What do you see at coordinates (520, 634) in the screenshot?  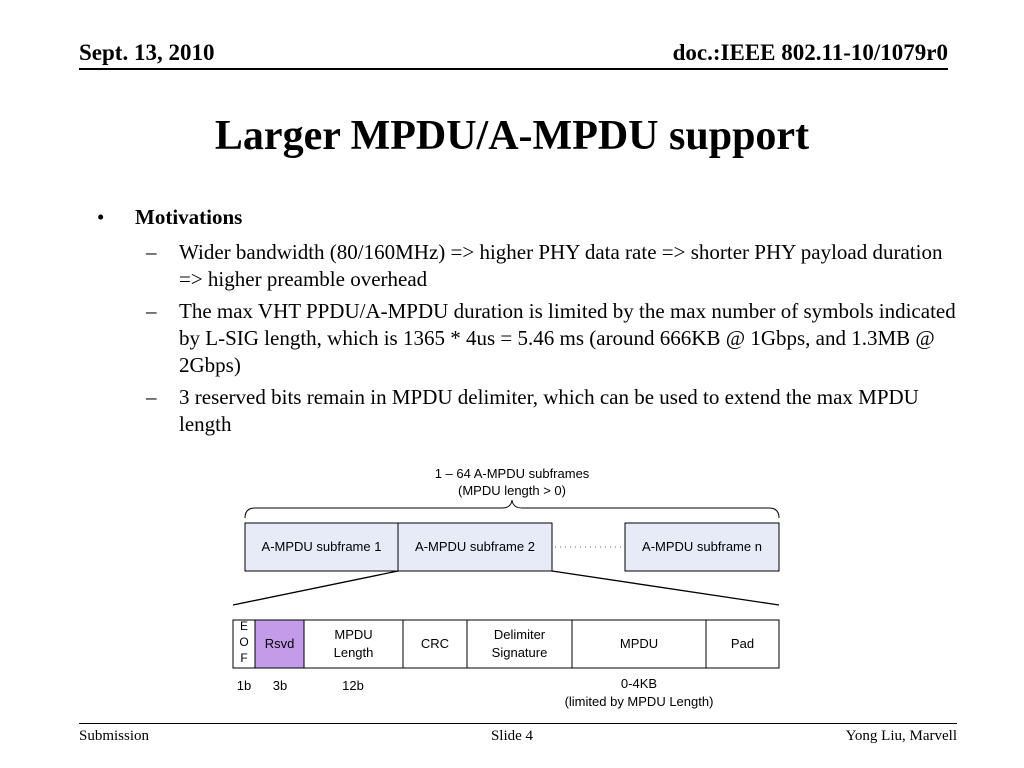 I see `delimiter-signature-label-1: Delimiter` at bounding box center [520, 634].